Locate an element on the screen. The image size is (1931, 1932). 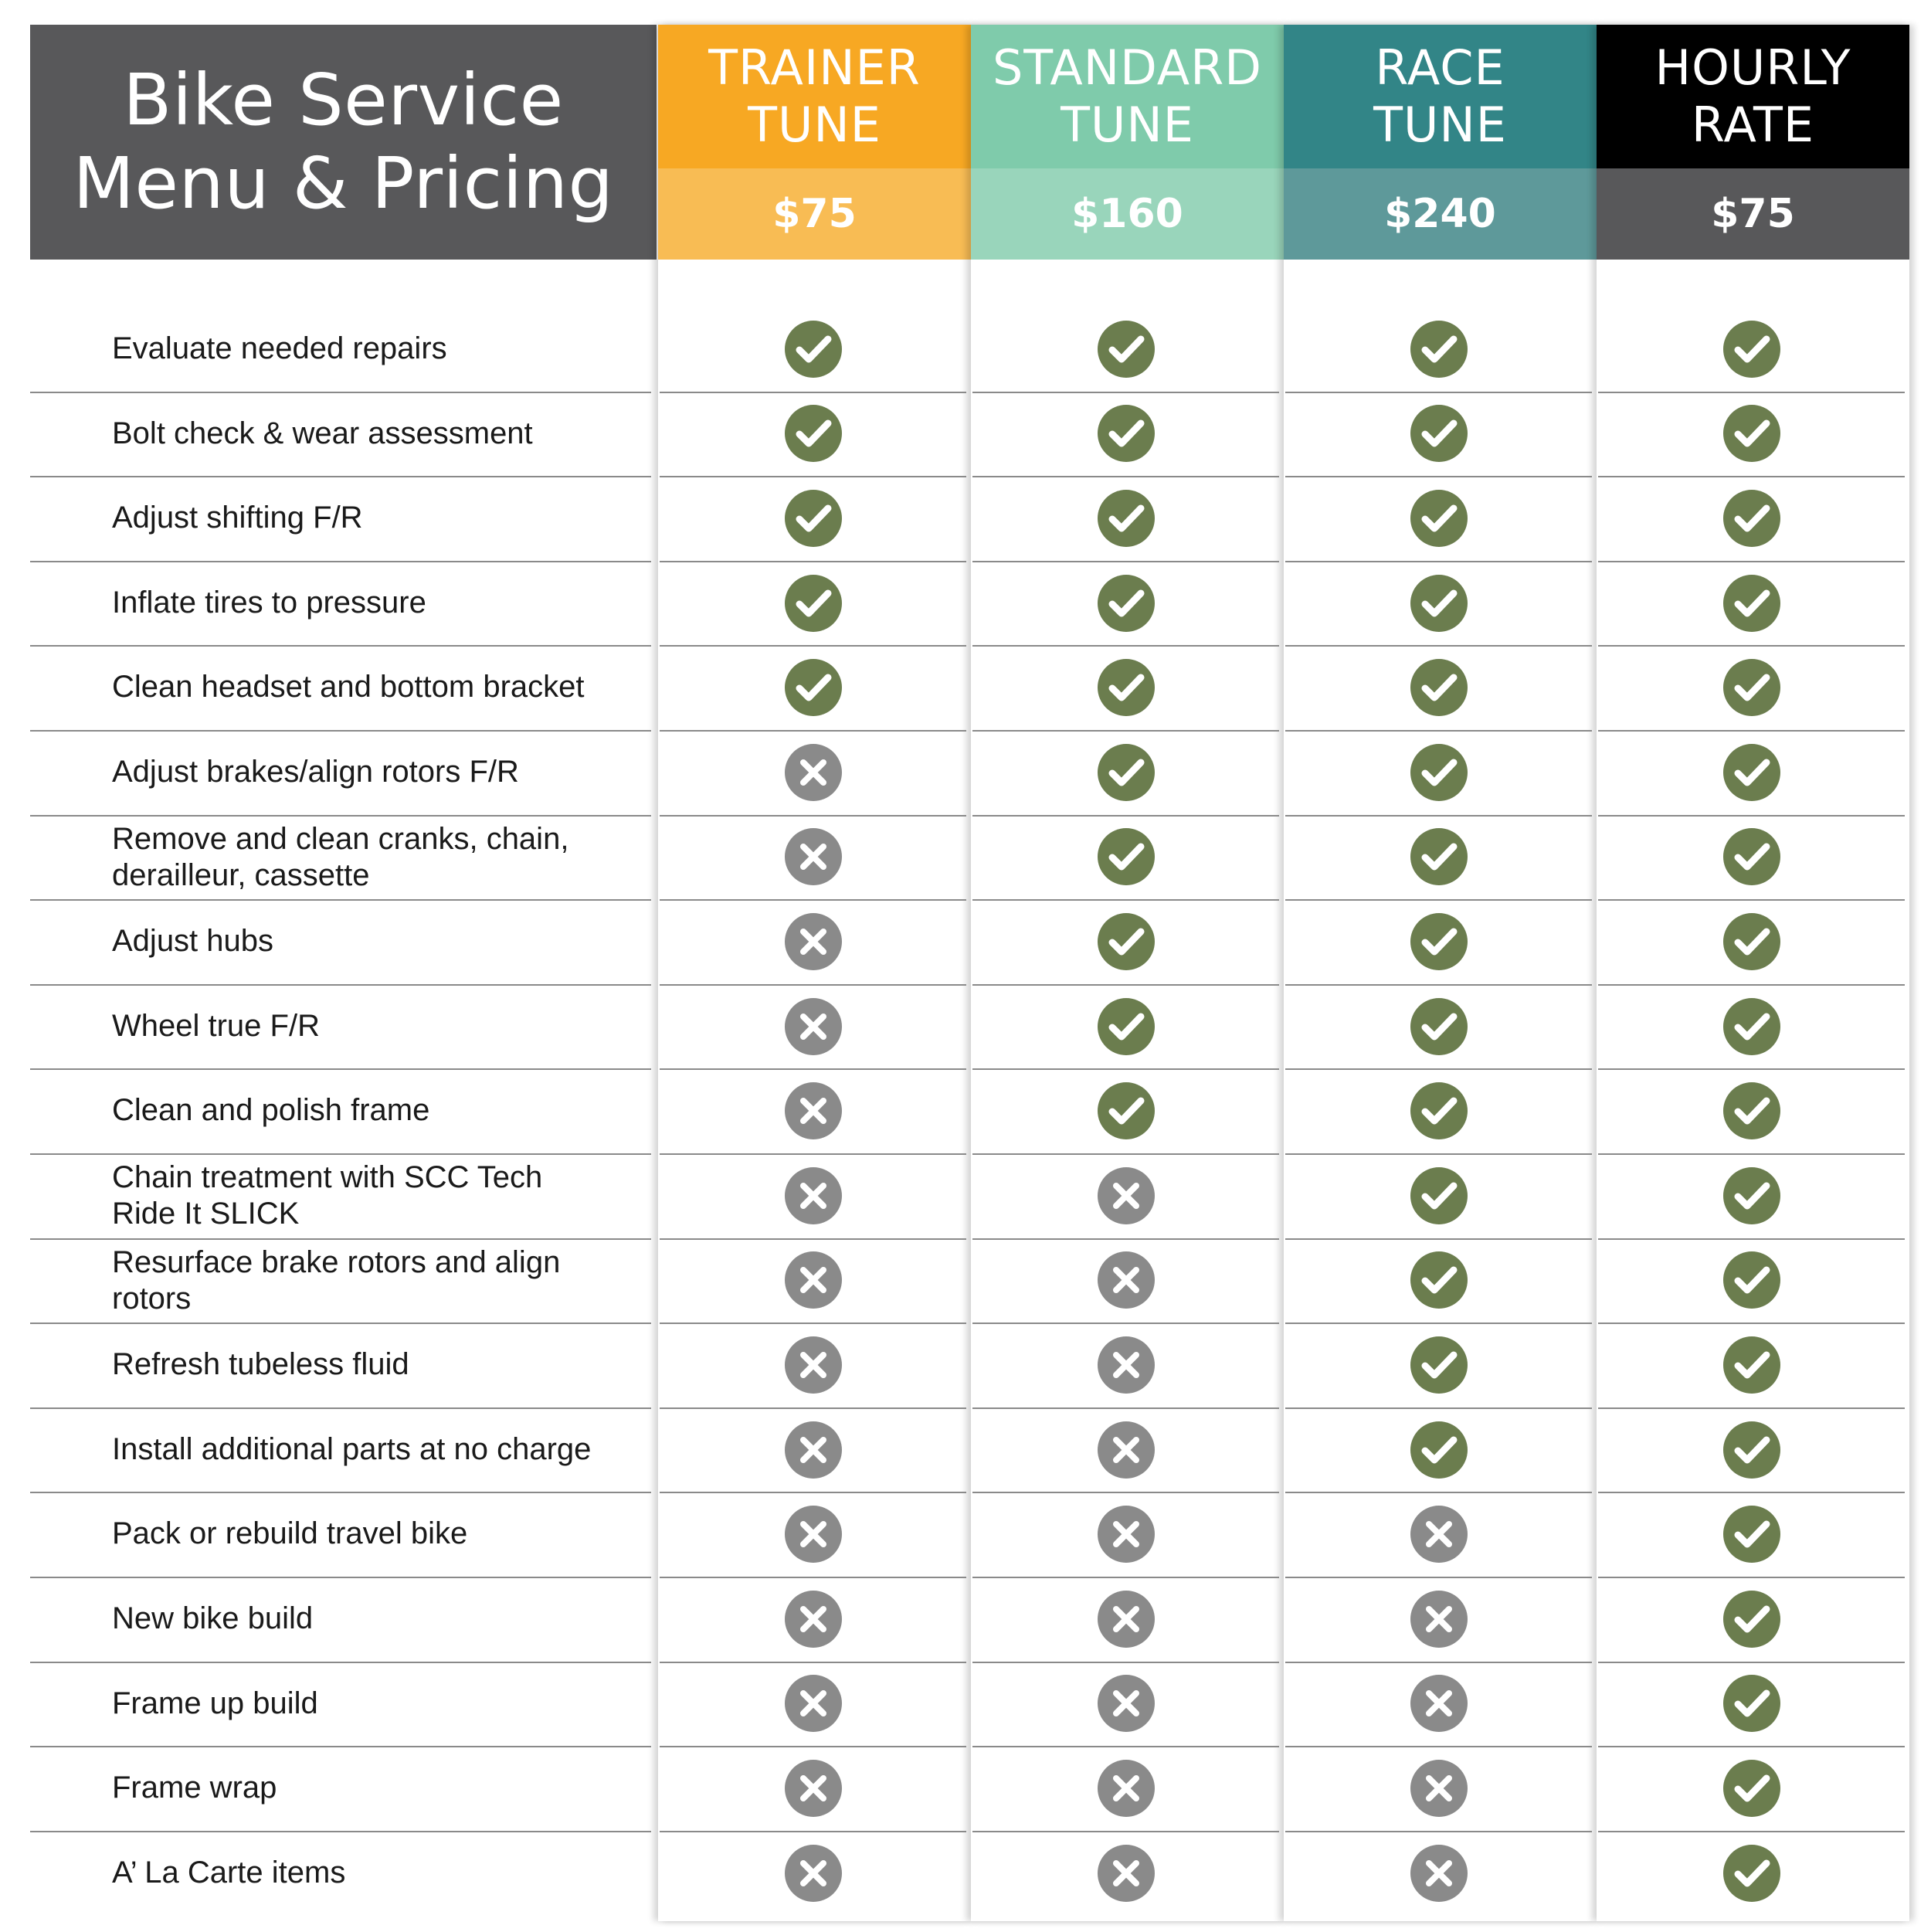
feature-row: Clean and polish frame is located at coordinates (382, 1110).